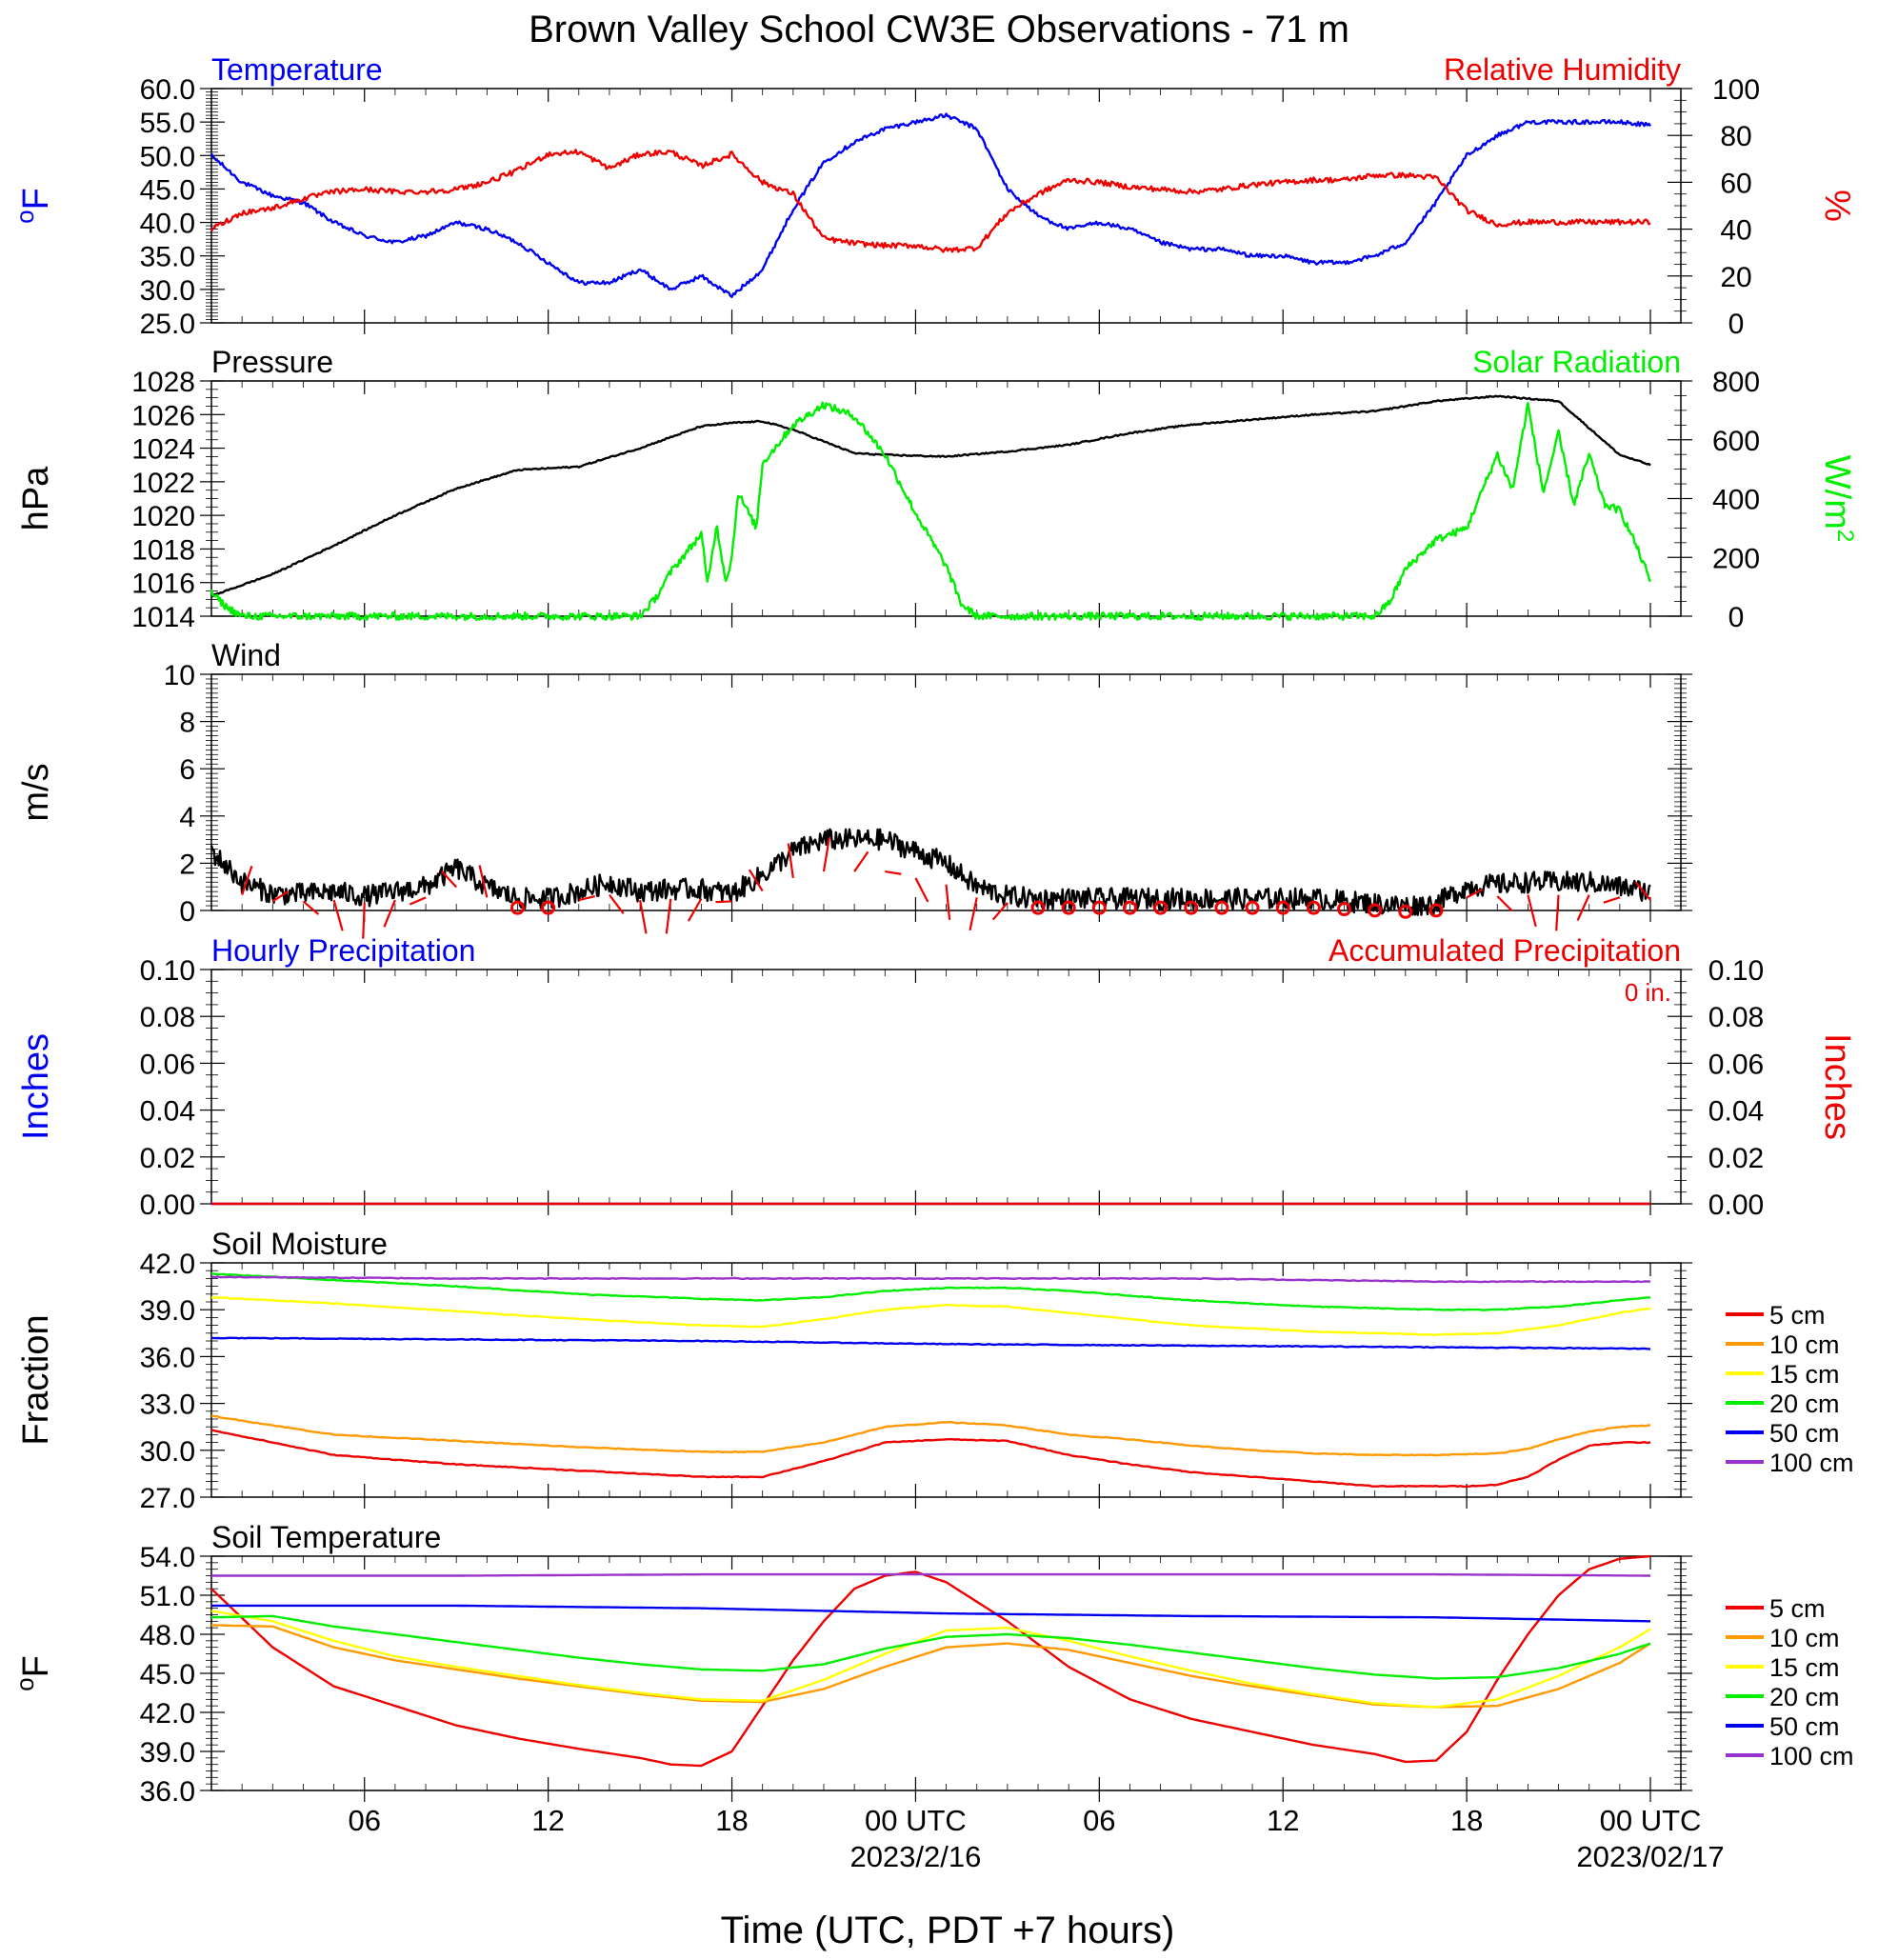 This screenshot has height=1960, width=1878. Describe the element at coordinates (167, 123) in the screenshot. I see `y-tick-label: 55.0` at that location.